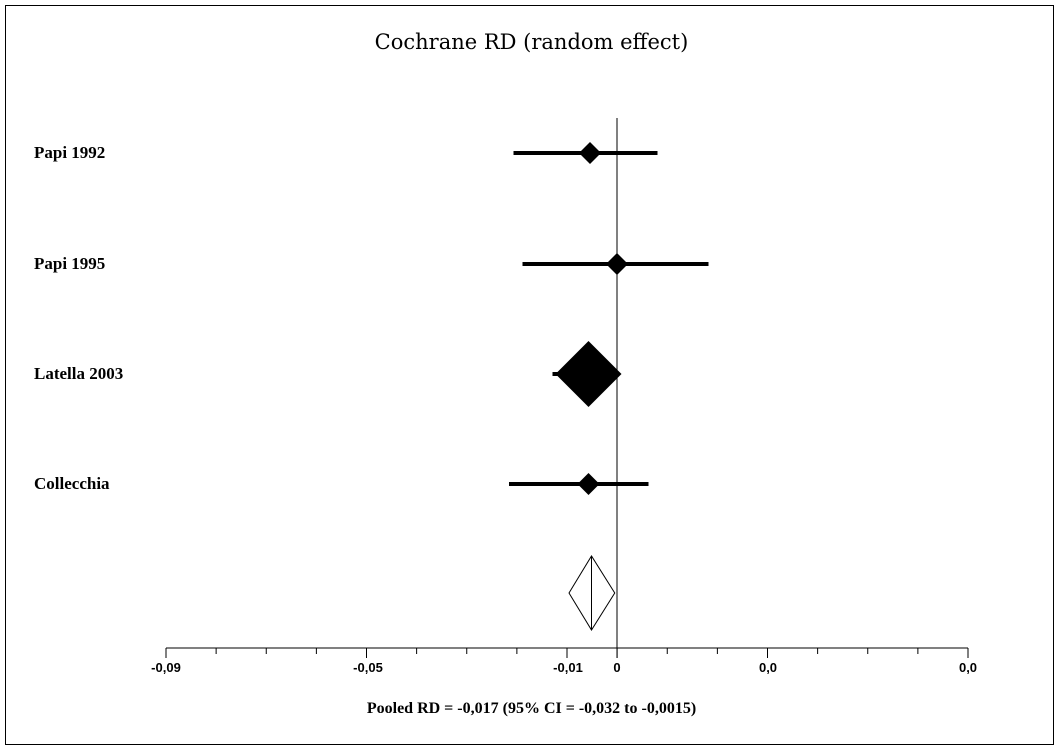 The height and width of the screenshot is (753, 1063). I want to click on x-tick-label: -0,09, so click(166, 667).